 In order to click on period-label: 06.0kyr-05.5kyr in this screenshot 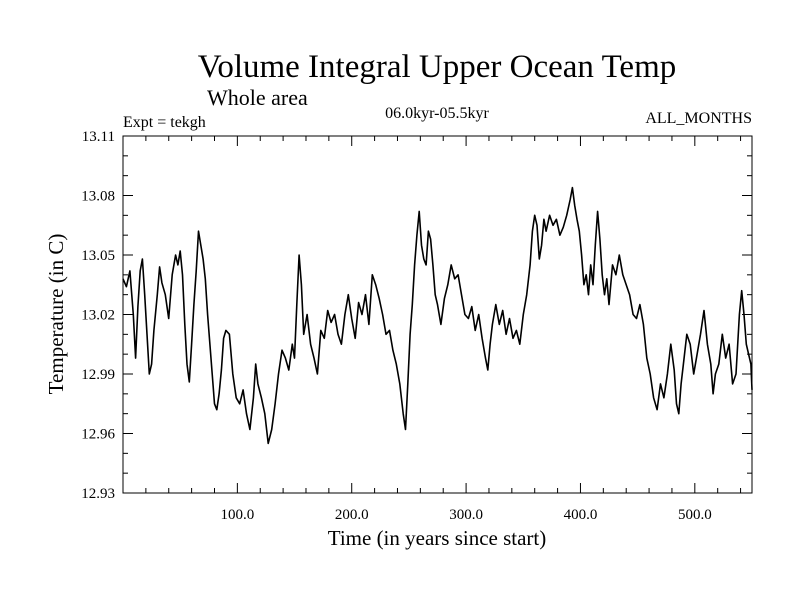, I will do `click(437, 113)`.